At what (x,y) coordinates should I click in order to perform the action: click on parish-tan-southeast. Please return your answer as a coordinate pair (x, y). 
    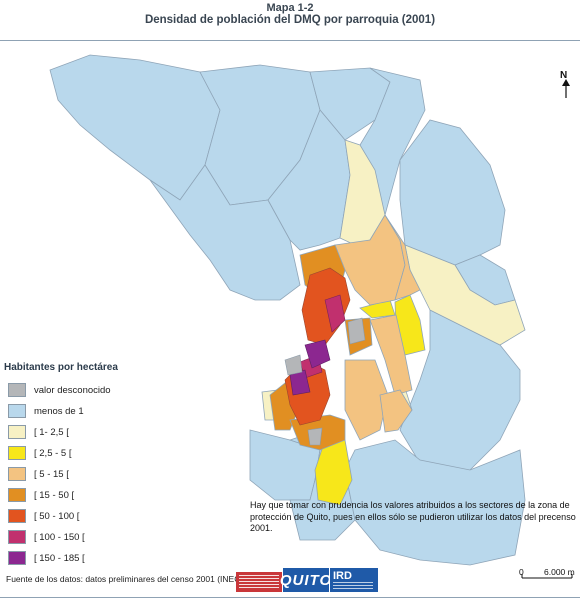
    Looking at the image, I should click on (396, 411).